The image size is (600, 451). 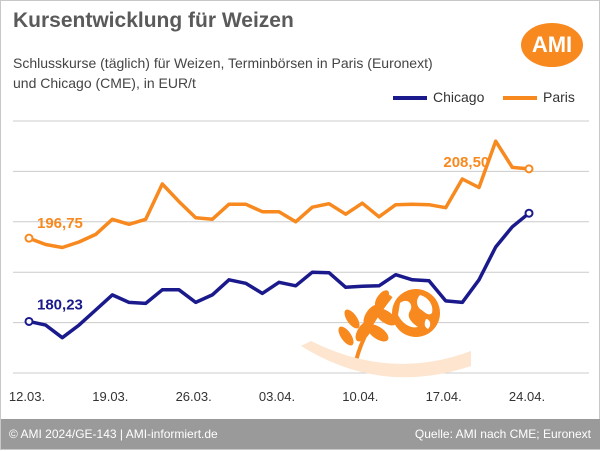 I want to click on legend-swatch-paris, so click(x=520, y=98).